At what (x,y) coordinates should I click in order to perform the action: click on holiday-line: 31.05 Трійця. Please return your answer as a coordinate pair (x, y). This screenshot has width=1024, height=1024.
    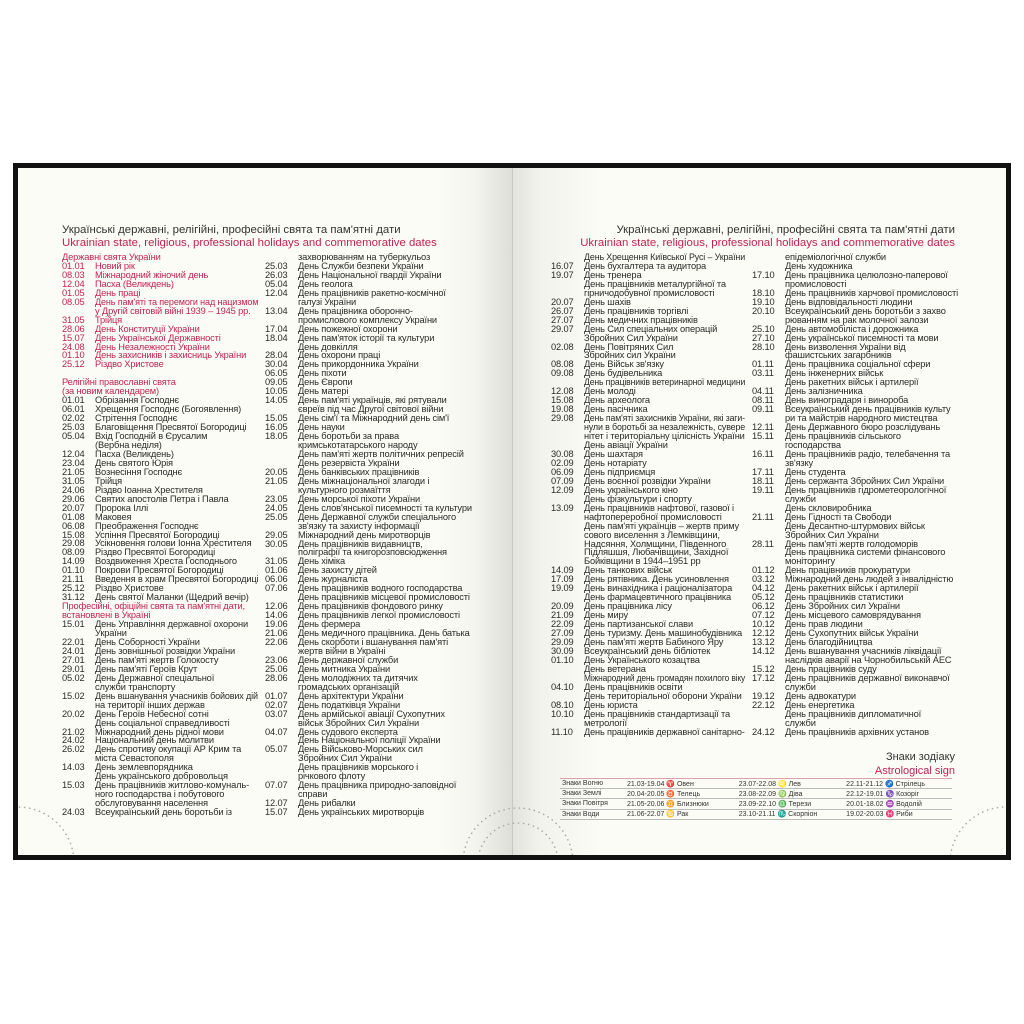
    Looking at the image, I should click on (160, 481).